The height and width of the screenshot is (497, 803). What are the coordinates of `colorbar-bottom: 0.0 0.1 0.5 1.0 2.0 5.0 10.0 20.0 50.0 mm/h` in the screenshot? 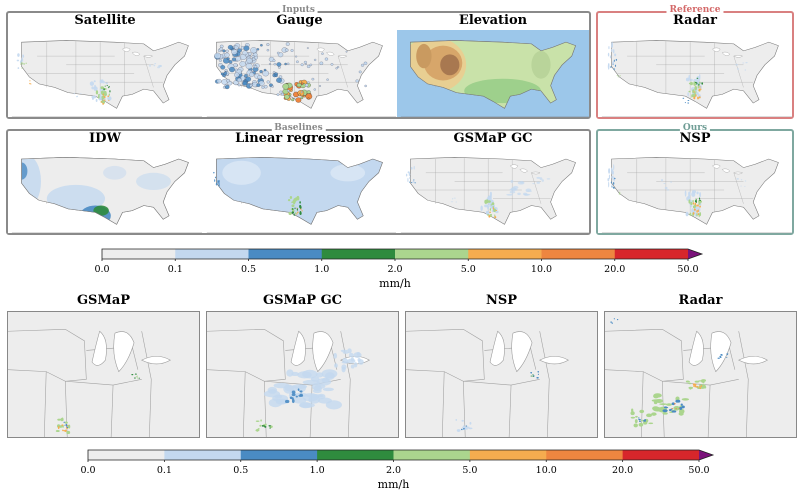 It's located at (397, 471).